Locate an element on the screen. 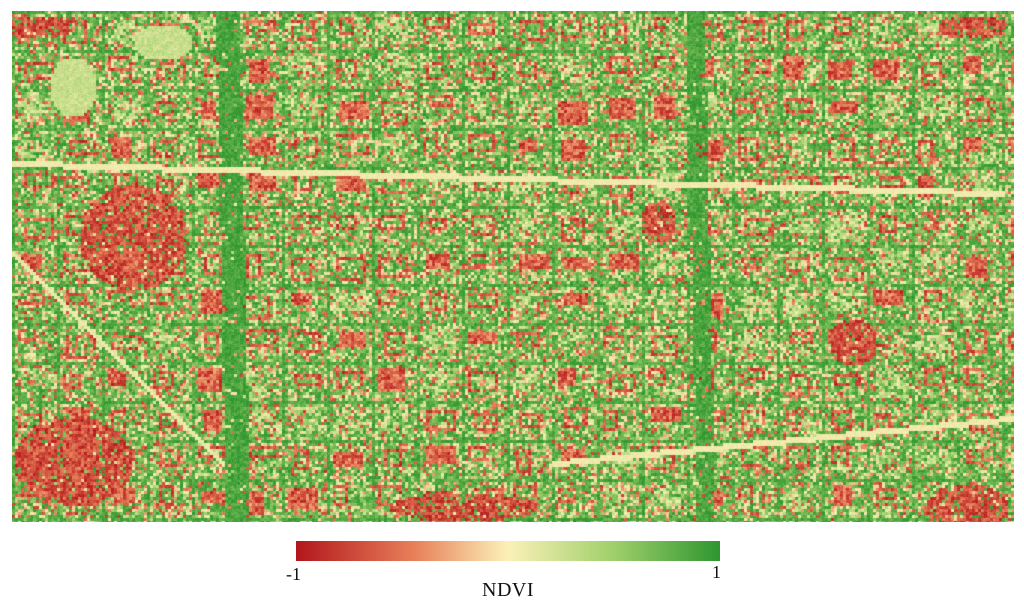  colorbar is located at coordinates (508, 551).